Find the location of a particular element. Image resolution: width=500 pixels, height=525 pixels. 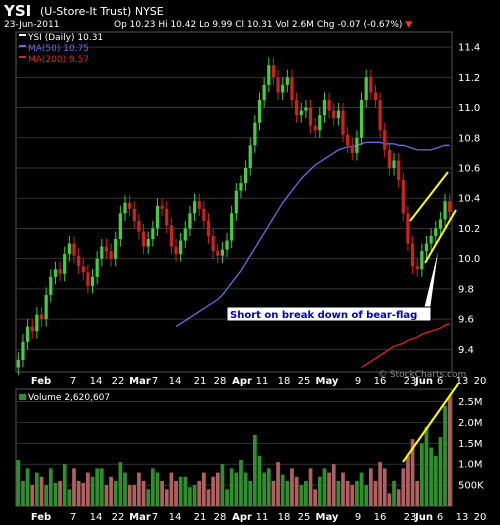

volume-xtick-label: 14 is located at coordinates (175, 517).